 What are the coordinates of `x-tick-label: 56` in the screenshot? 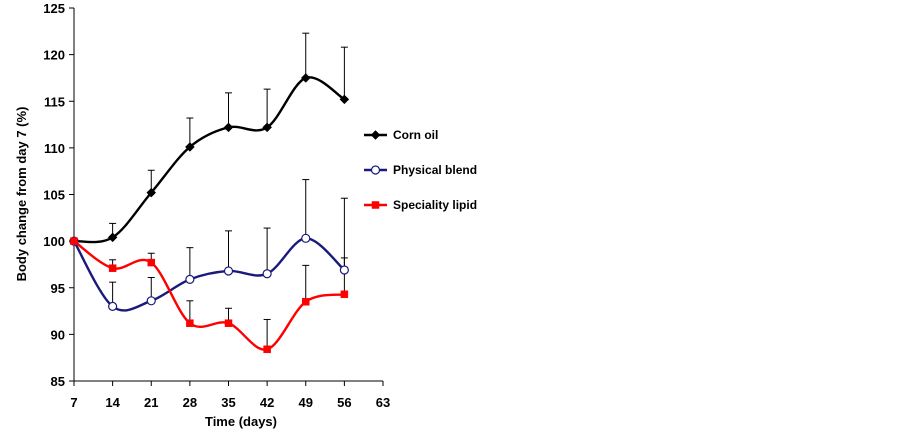 It's located at (344, 402).